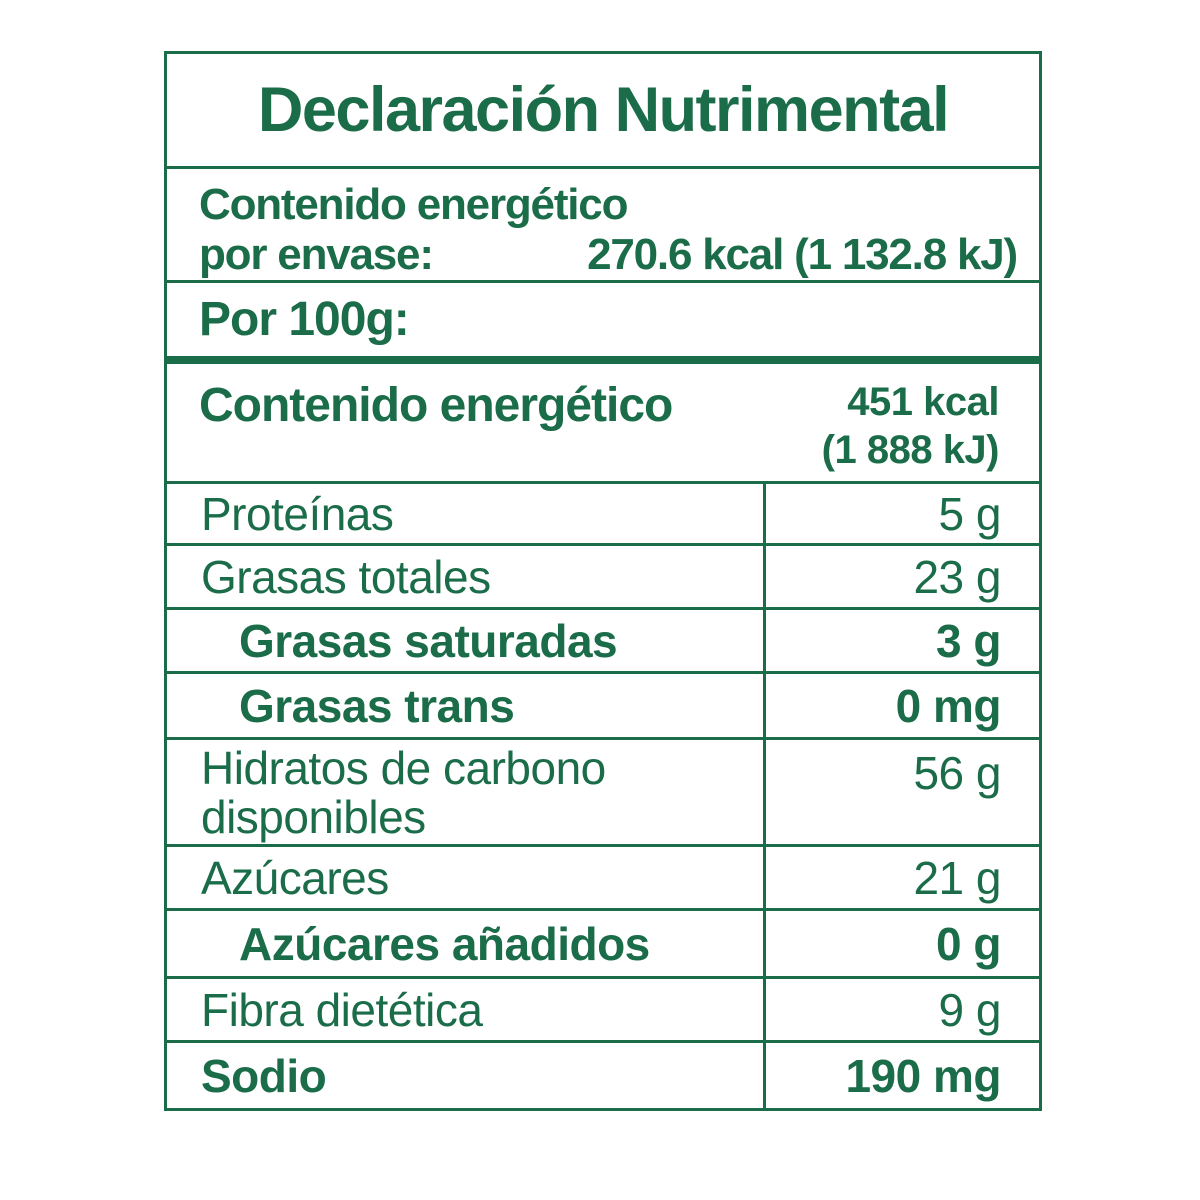 The width and height of the screenshot is (1200, 1200). What do you see at coordinates (603, 704) in the screenshot?
I see `nutrient-row-grasas-trans: Grasas trans 0 mg` at bounding box center [603, 704].